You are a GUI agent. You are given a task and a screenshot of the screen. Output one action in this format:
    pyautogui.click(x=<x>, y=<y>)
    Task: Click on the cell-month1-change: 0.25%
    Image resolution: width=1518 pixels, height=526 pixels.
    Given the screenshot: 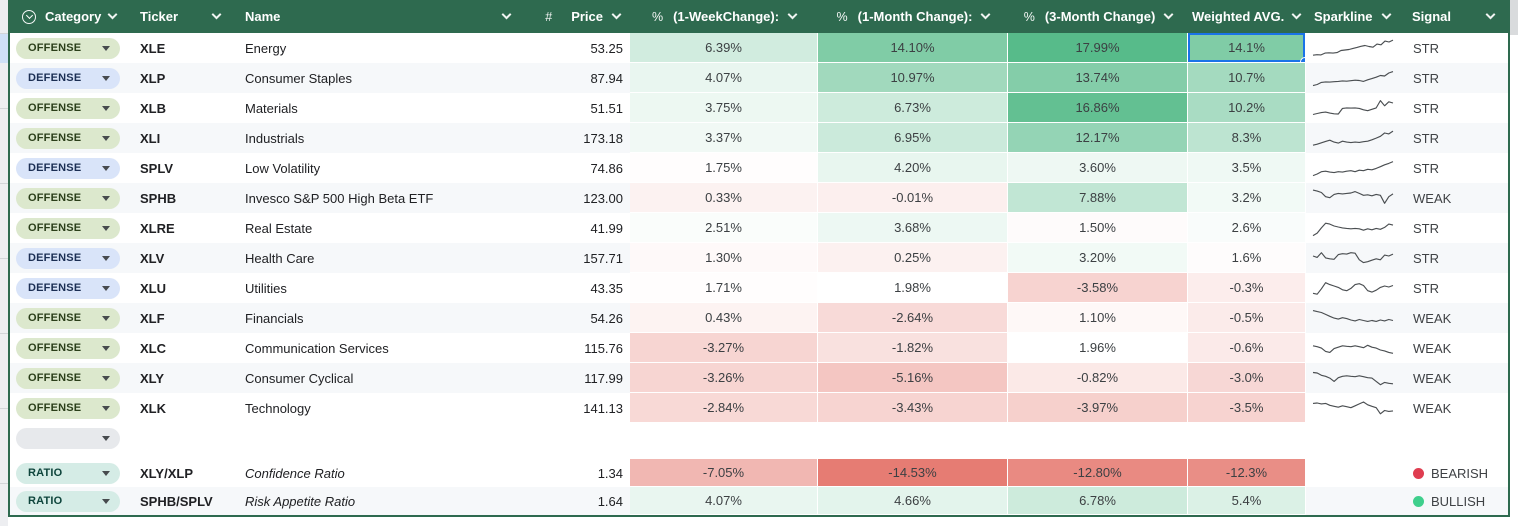 What is the action you would take?
    pyautogui.click(x=913, y=258)
    